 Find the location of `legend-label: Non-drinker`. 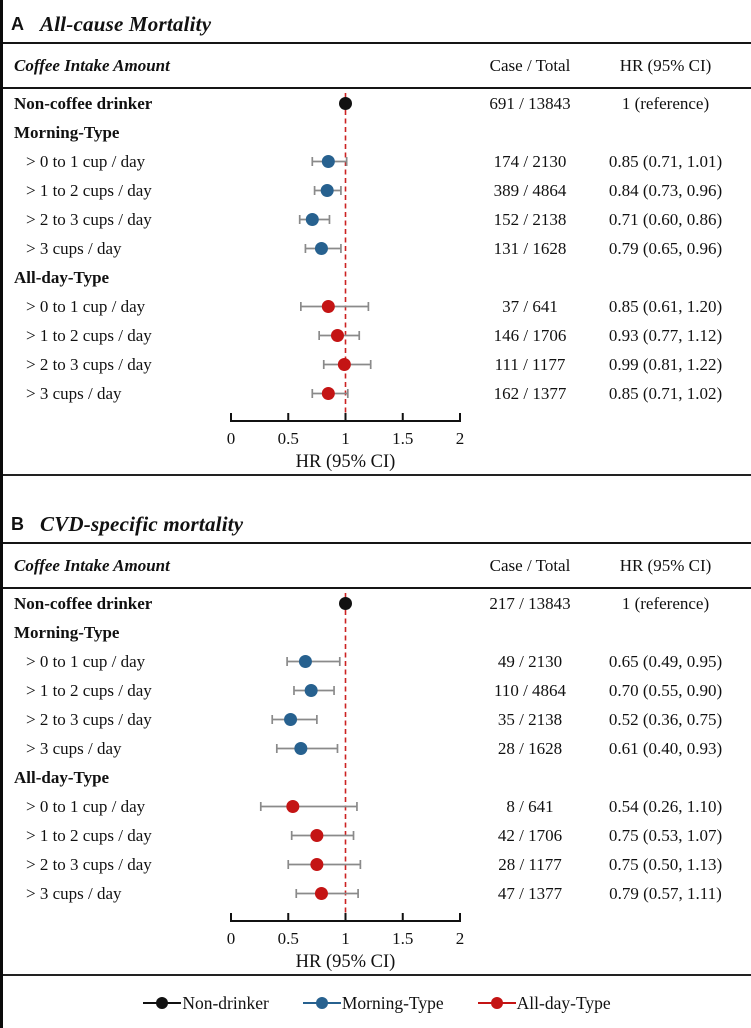

legend-label: Non-drinker is located at coordinates (225, 1002).